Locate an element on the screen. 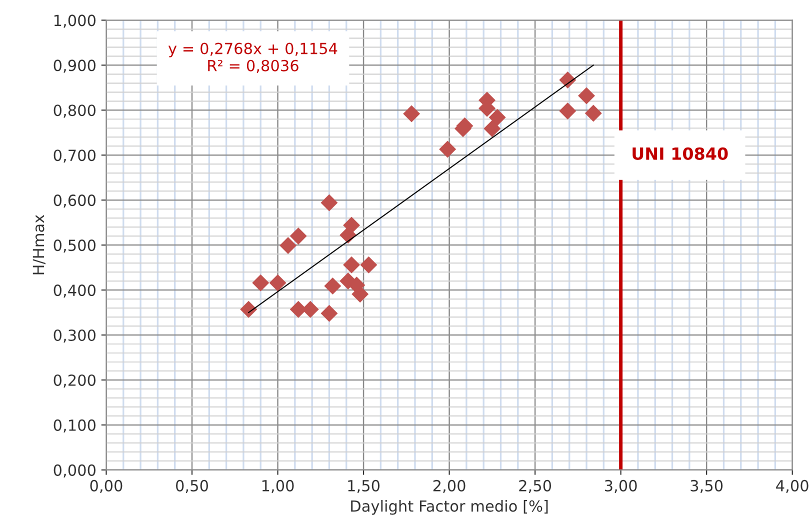  y-tick-label: 0,500 is located at coordinates (75, 246).